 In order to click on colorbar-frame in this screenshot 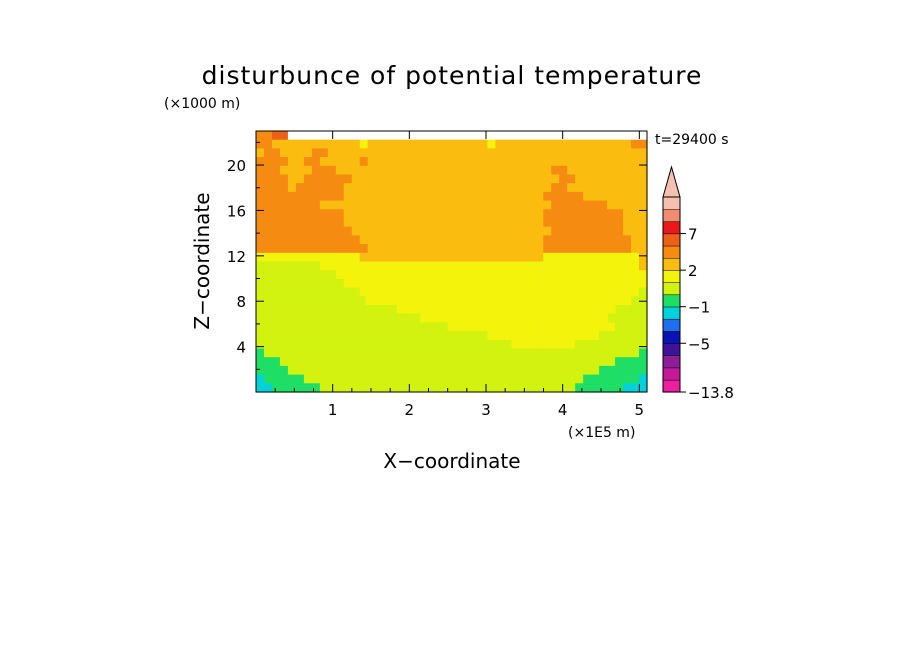, I will do `click(671, 294)`.